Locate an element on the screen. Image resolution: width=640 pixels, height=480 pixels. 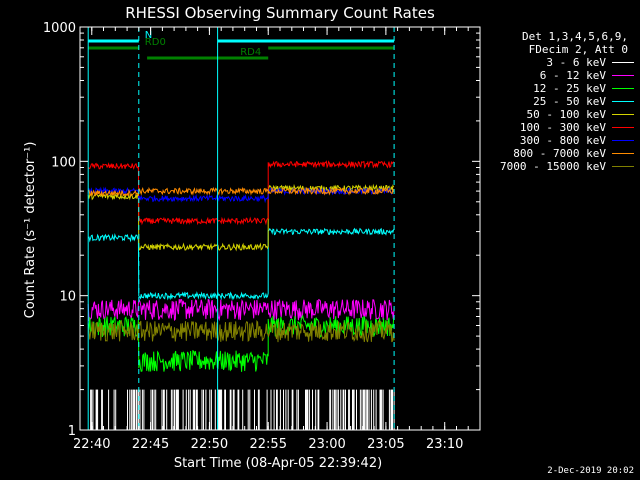
legend-entry-label: 25 - 50 keV is located at coordinates (569, 101).